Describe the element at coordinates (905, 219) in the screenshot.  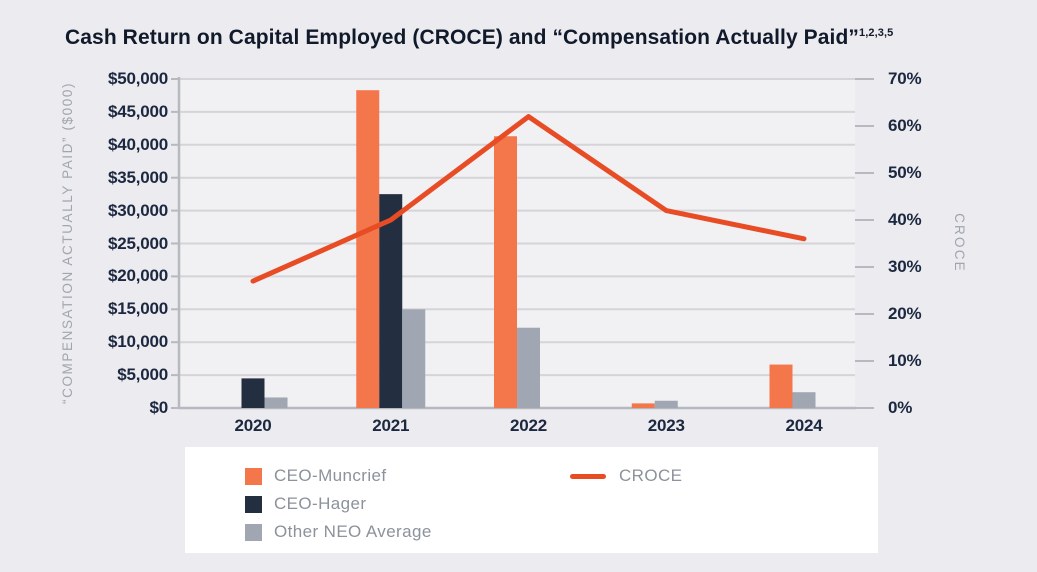
I see `right-axis-tick-label: 40%` at that location.